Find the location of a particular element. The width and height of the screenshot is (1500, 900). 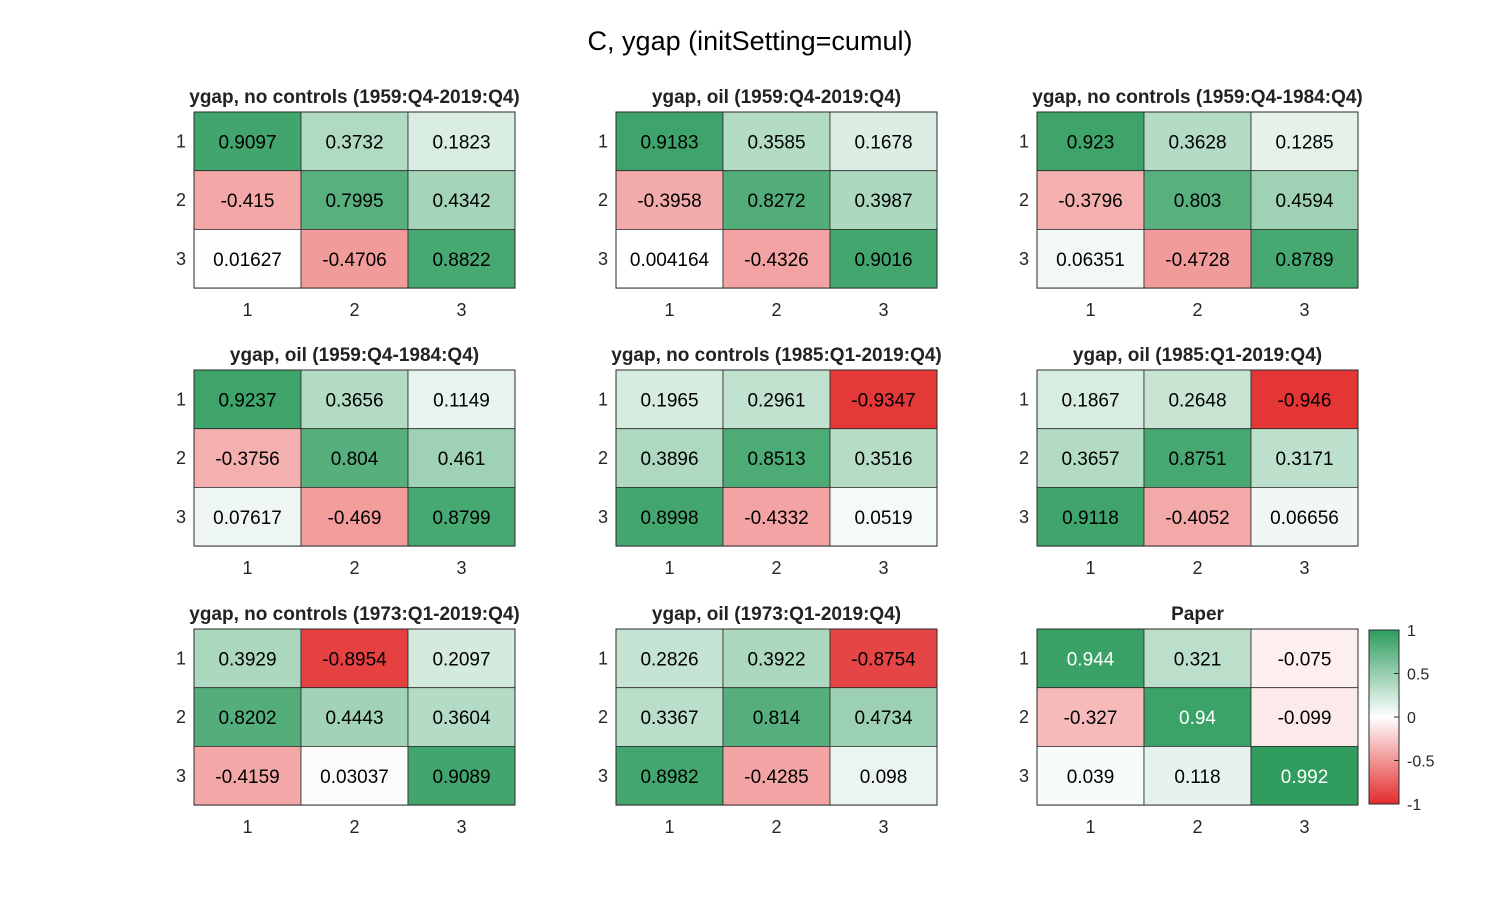

colorbar-tick-label: 0 is located at coordinates (1411, 718).